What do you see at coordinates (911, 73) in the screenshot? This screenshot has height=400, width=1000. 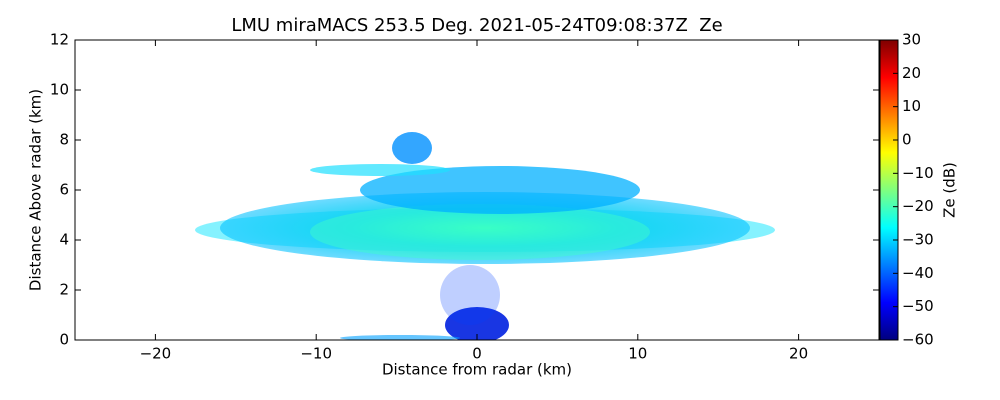 I see `colorbar-tick-label: 20` at bounding box center [911, 73].